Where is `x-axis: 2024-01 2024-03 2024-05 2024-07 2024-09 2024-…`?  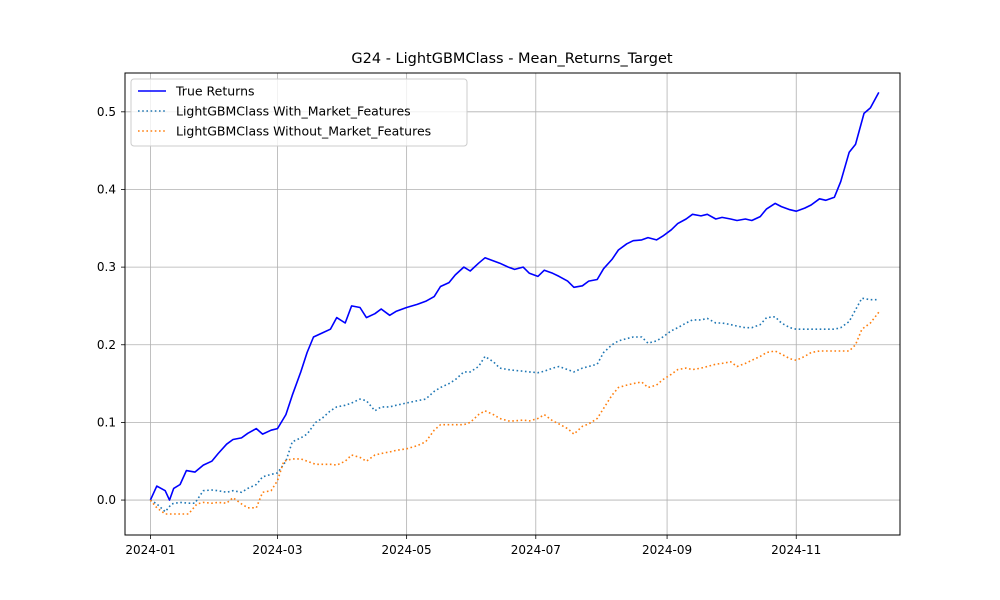 x-axis: 2024-01 2024-03 2024-05 2024-07 2024-09 2024-… is located at coordinates (473, 546).